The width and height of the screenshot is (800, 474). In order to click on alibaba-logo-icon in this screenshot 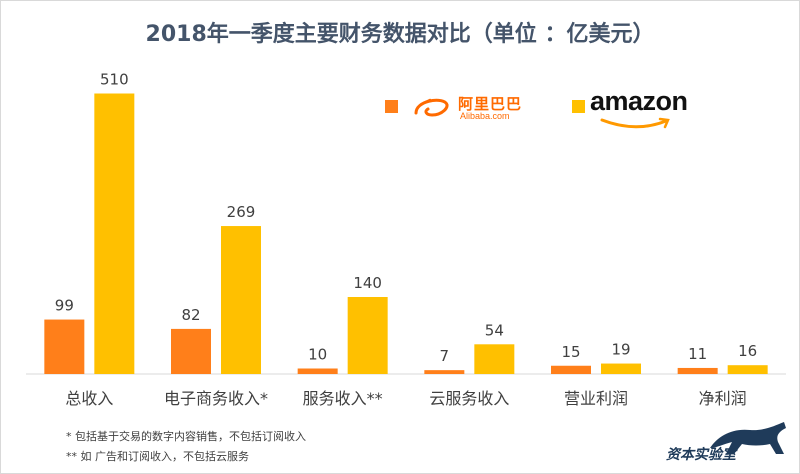, I will do `click(431, 107)`.